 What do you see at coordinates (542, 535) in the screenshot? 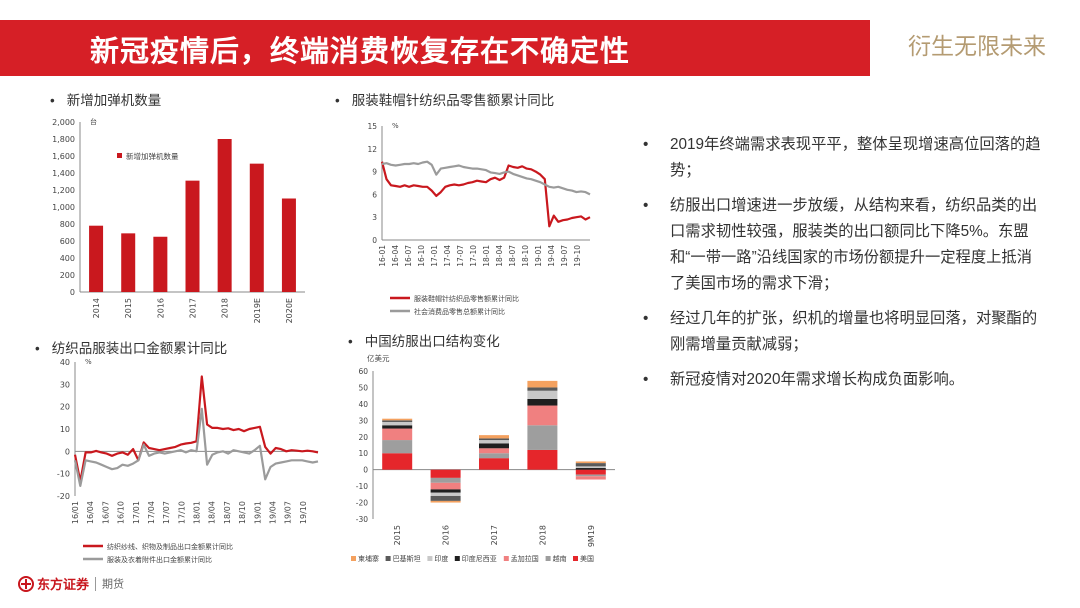
I see `x-tick-label: 2018` at bounding box center [542, 535].